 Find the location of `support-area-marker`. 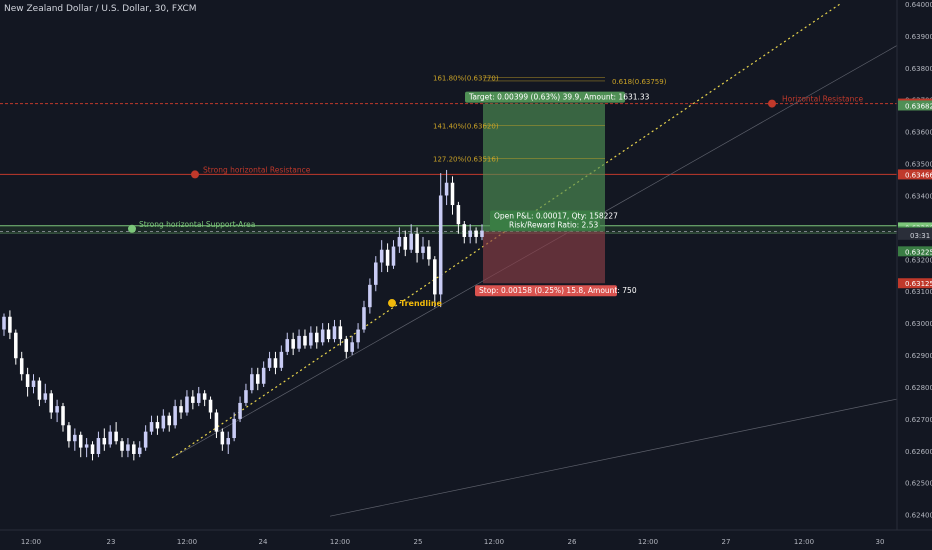

support-area-marker is located at coordinates (132, 228).